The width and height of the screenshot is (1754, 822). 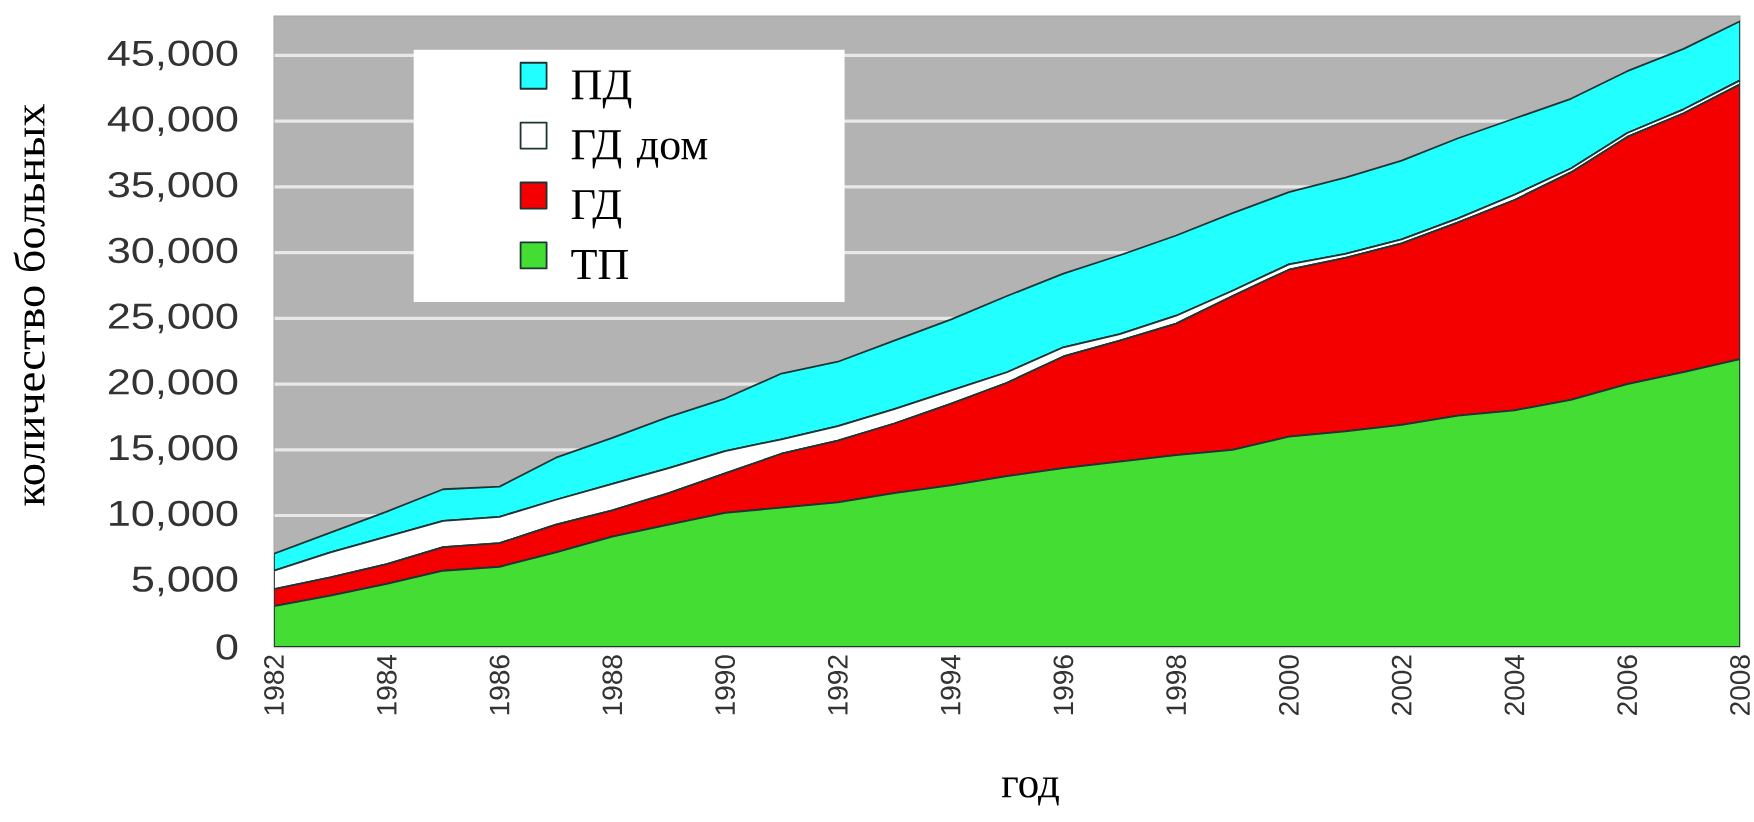 I want to click on x-tick-label: 1996, so click(x=1063, y=685).